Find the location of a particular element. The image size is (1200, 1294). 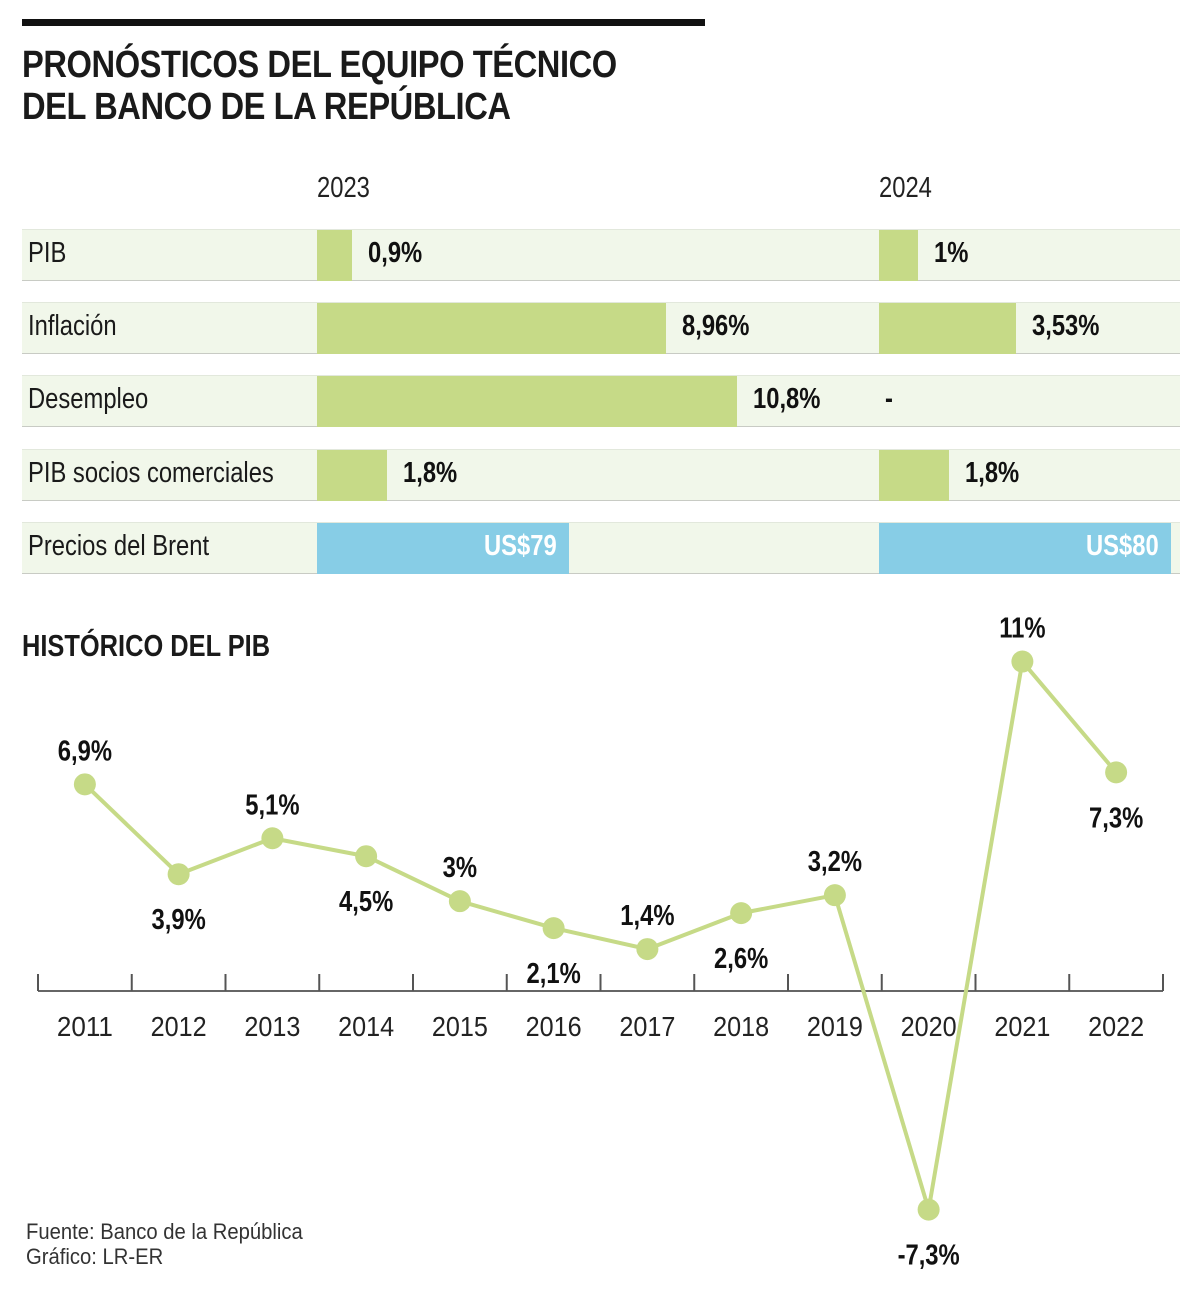

value-missing: - is located at coordinates (889, 399).